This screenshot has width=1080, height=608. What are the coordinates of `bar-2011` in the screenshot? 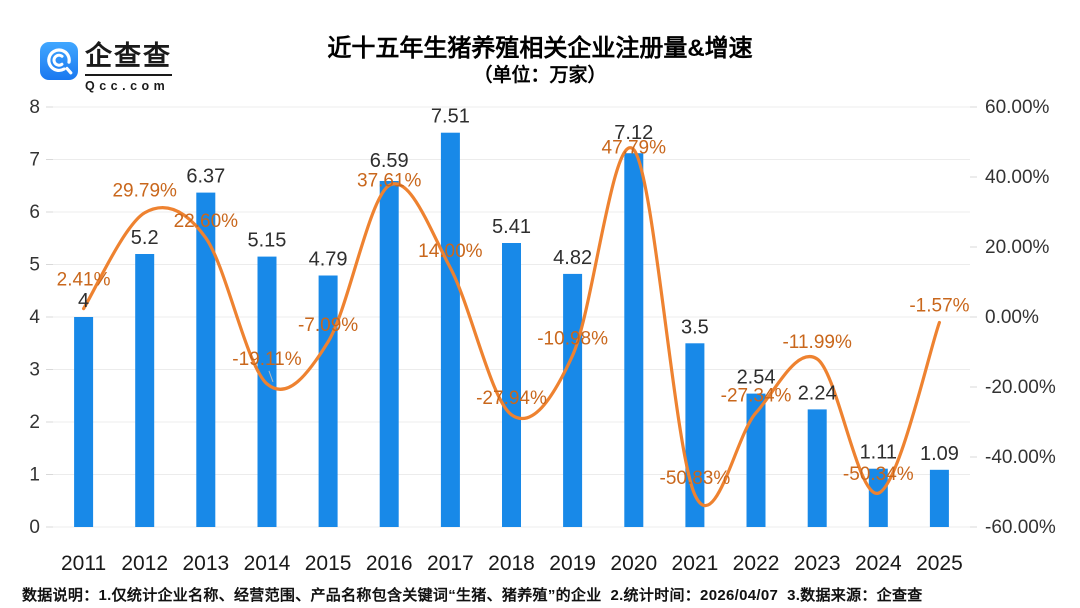 It's located at (84, 422).